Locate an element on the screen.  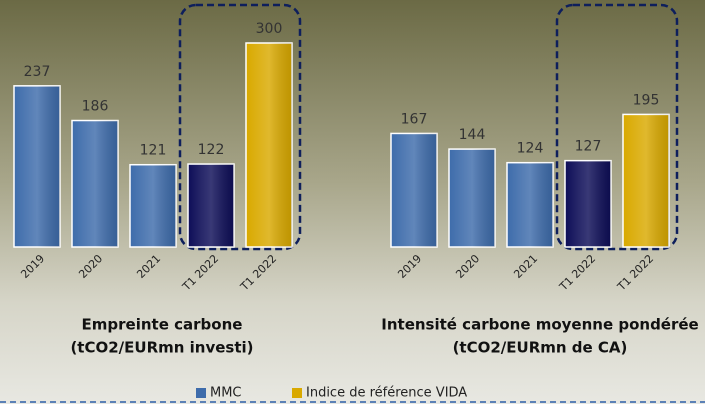
value-label: 237 is located at coordinates (37, 72).